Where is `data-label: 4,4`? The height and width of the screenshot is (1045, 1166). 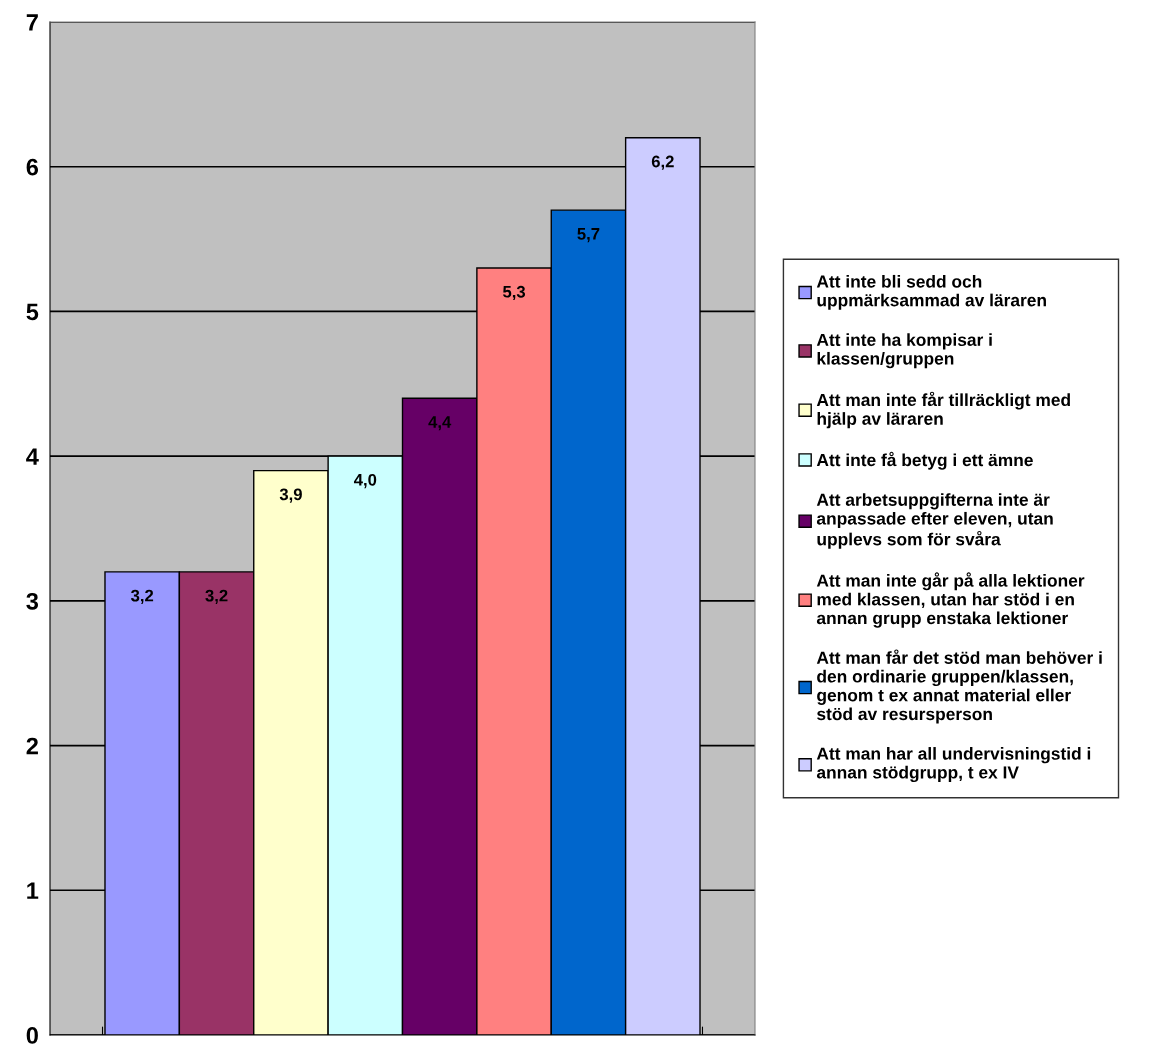 data-label: 4,4 is located at coordinates (440, 423).